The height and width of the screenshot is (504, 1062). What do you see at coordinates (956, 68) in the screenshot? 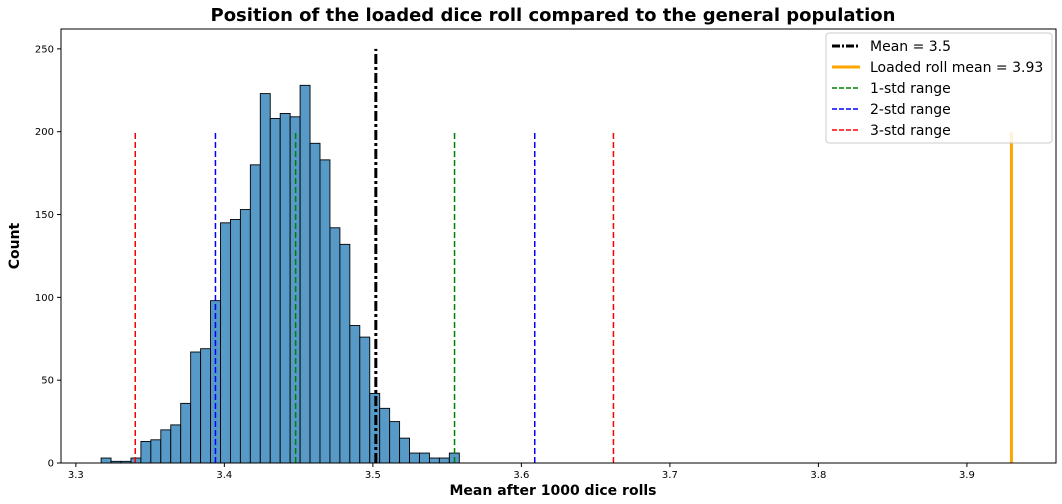
I see `legend-label: Loaded roll mean = 3.93` at bounding box center [956, 68].